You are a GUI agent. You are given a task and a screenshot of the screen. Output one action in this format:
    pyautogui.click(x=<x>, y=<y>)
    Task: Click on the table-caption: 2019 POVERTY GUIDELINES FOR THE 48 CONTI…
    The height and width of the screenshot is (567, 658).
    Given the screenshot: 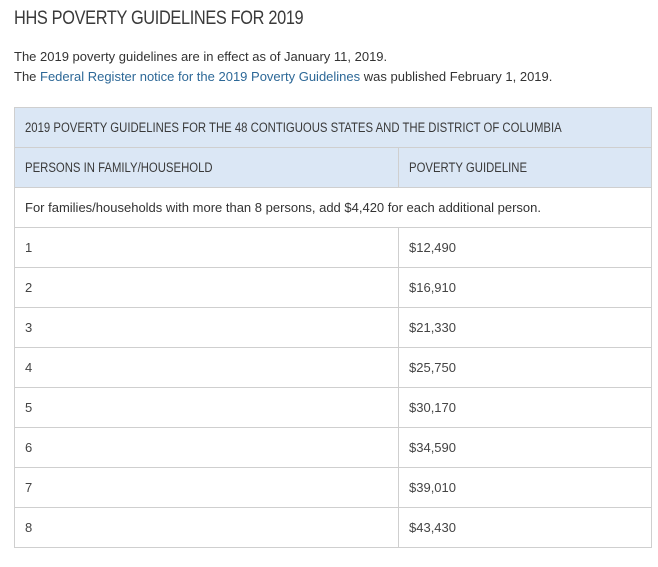 What is the action you would take?
    pyautogui.click(x=333, y=127)
    